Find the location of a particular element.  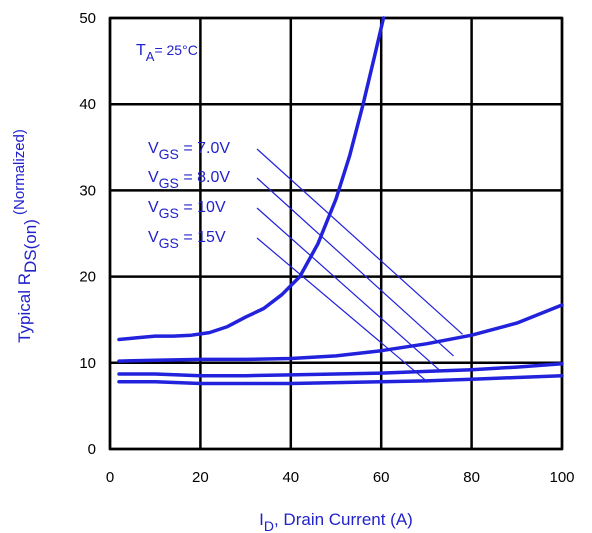

series-label: VGS = 15V is located at coordinates (187, 240).